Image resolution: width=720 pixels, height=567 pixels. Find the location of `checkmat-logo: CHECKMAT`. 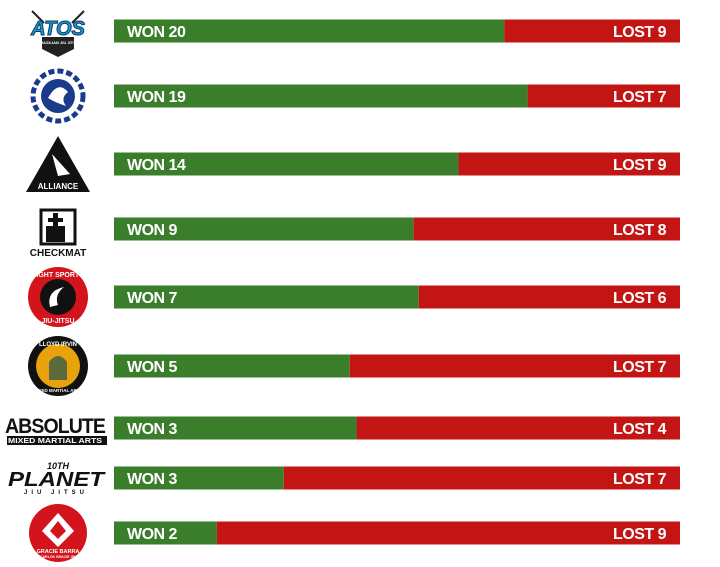

checkmat-logo: CHECKMAT is located at coordinates (58, 233).